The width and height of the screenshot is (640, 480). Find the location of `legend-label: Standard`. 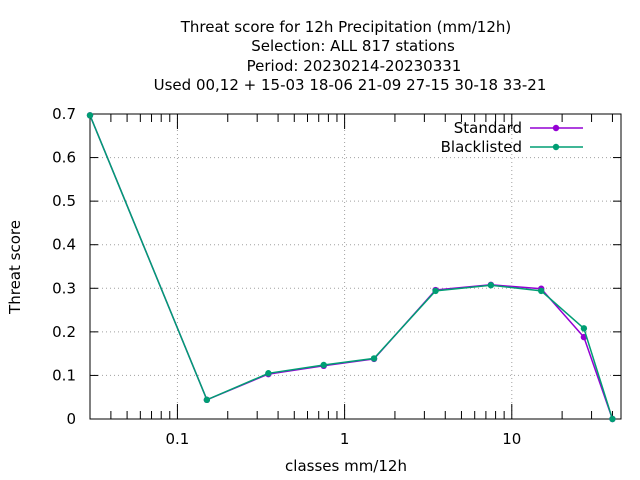

legend-label: Standard is located at coordinates (488, 128).